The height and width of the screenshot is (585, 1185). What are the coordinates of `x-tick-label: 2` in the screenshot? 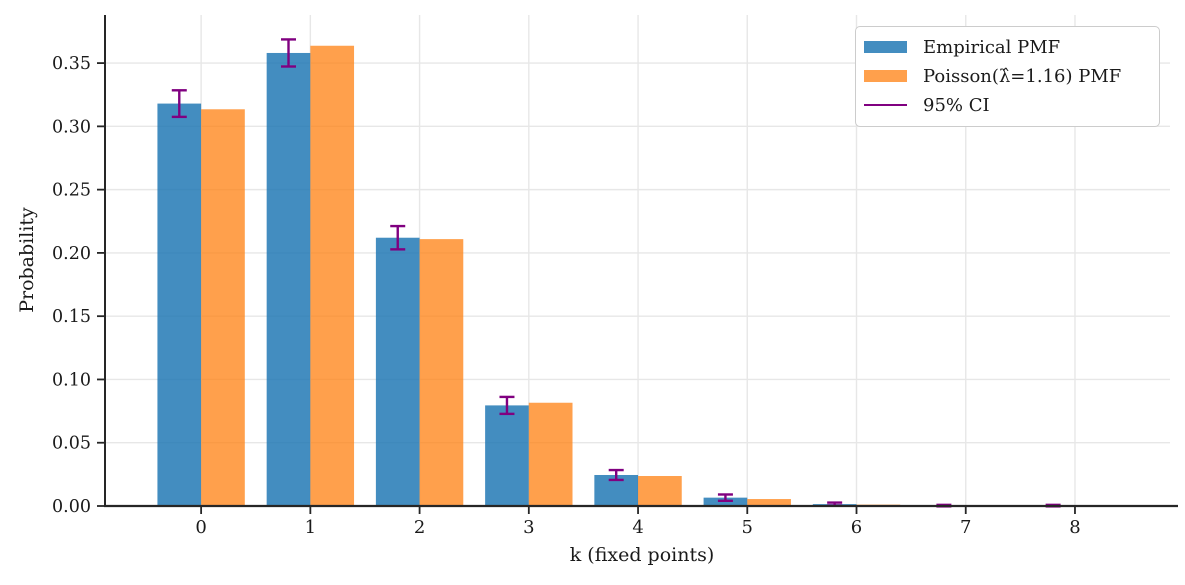 It's located at (419, 527).